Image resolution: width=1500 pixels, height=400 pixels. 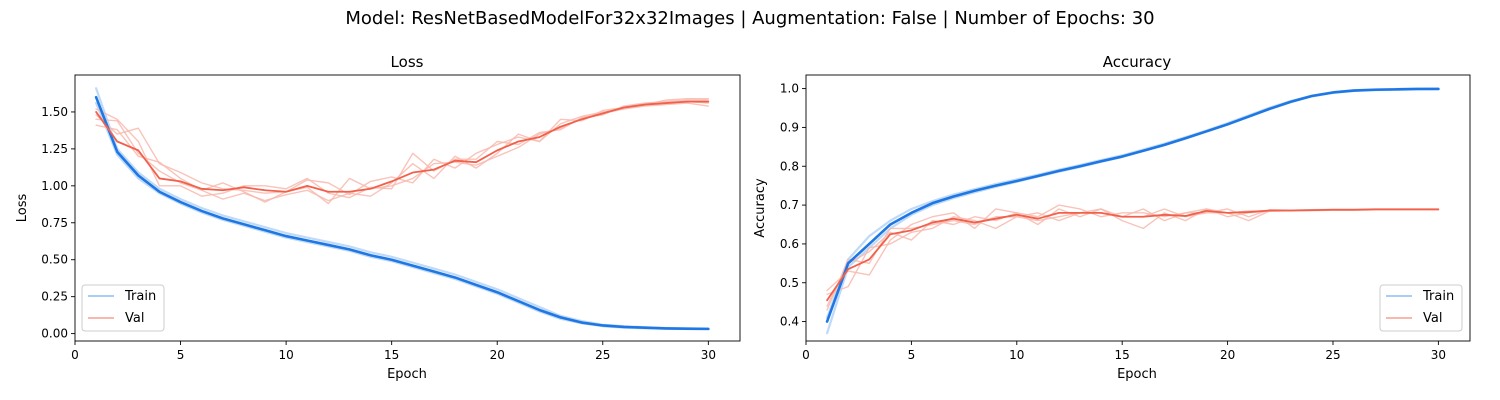 What do you see at coordinates (789, 283) in the screenshot?
I see `accuracy-y-tick-label: 0.5` at bounding box center [789, 283].